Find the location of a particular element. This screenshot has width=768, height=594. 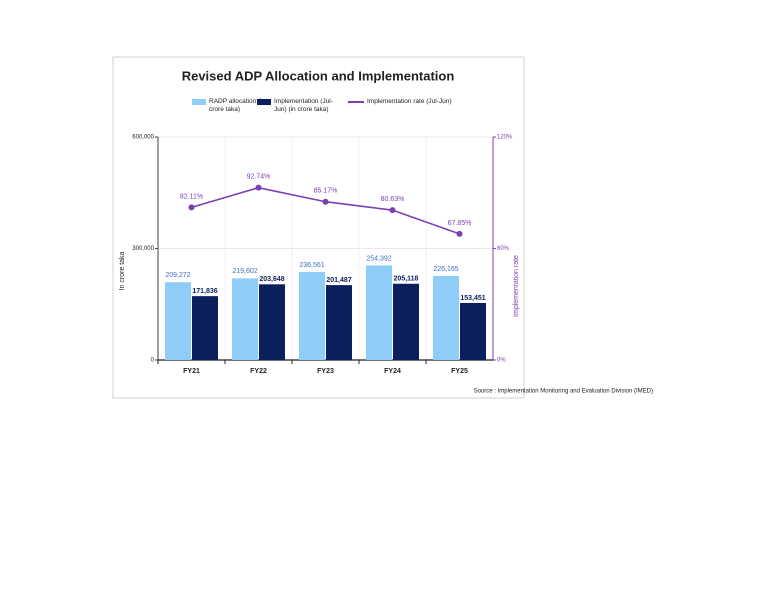

x-tick-label: FY21 is located at coordinates (191, 371).